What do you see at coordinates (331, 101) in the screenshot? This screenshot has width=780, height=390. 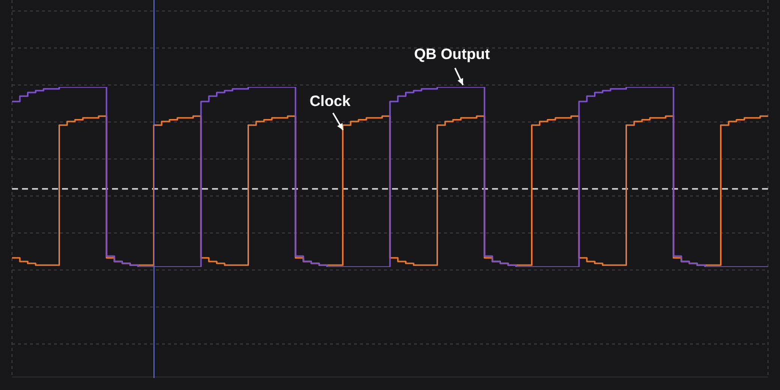 I see `series-label: Clock` at bounding box center [331, 101].